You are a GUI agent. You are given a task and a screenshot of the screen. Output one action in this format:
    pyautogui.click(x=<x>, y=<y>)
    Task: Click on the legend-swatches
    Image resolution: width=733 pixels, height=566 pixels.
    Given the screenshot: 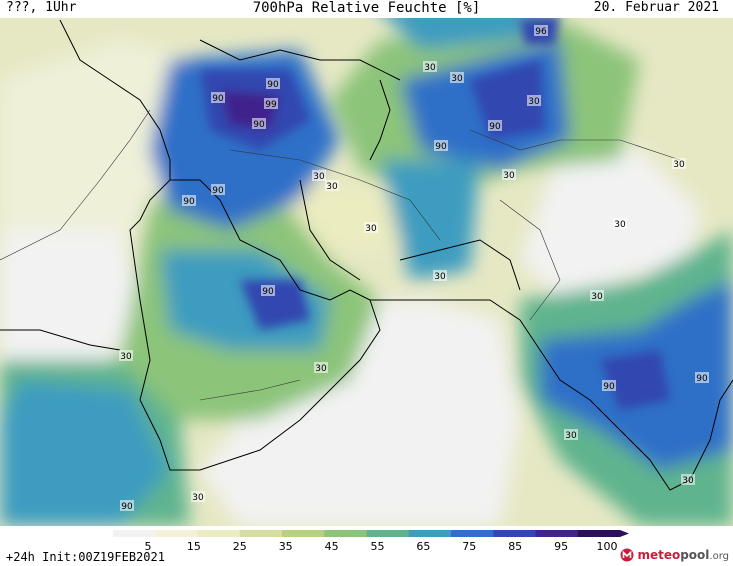 What is the action you would take?
    pyautogui.click(x=371, y=533)
    